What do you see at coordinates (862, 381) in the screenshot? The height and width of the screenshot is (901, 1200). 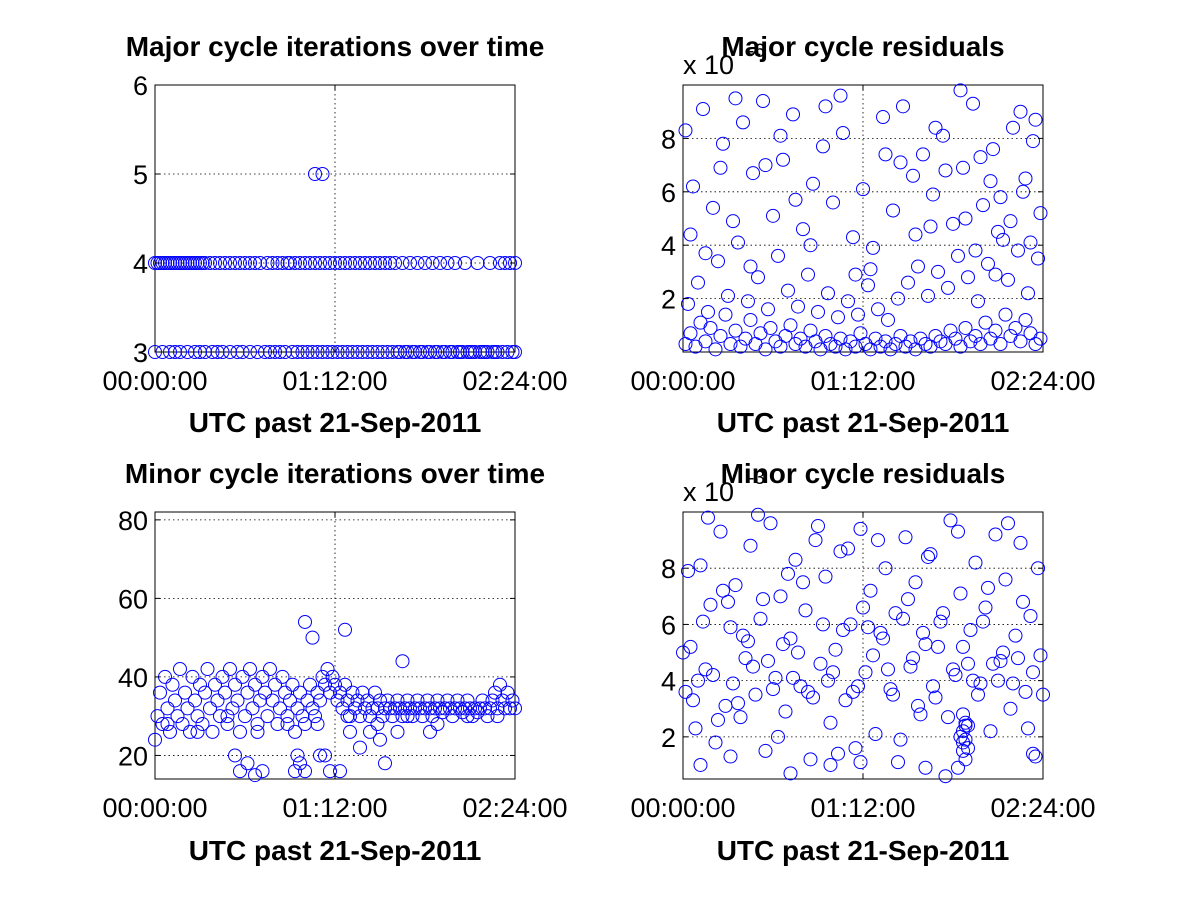 I see `x-tick-label: 01:12:00` at bounding box center [862, 381].